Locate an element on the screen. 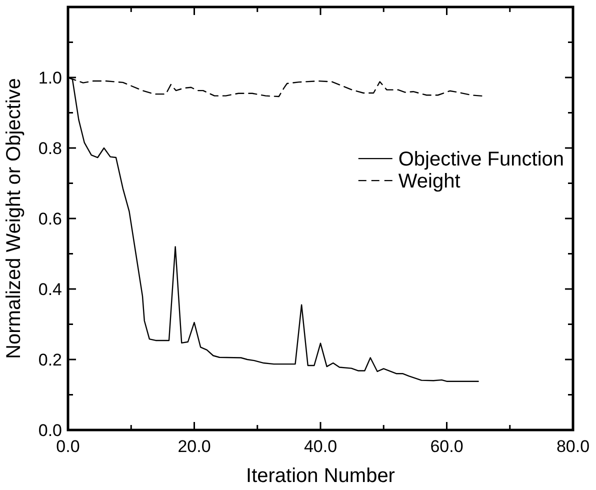 The image size is (596, 490). x-tick-label: 0.0 is located at coordinates (68, 446).